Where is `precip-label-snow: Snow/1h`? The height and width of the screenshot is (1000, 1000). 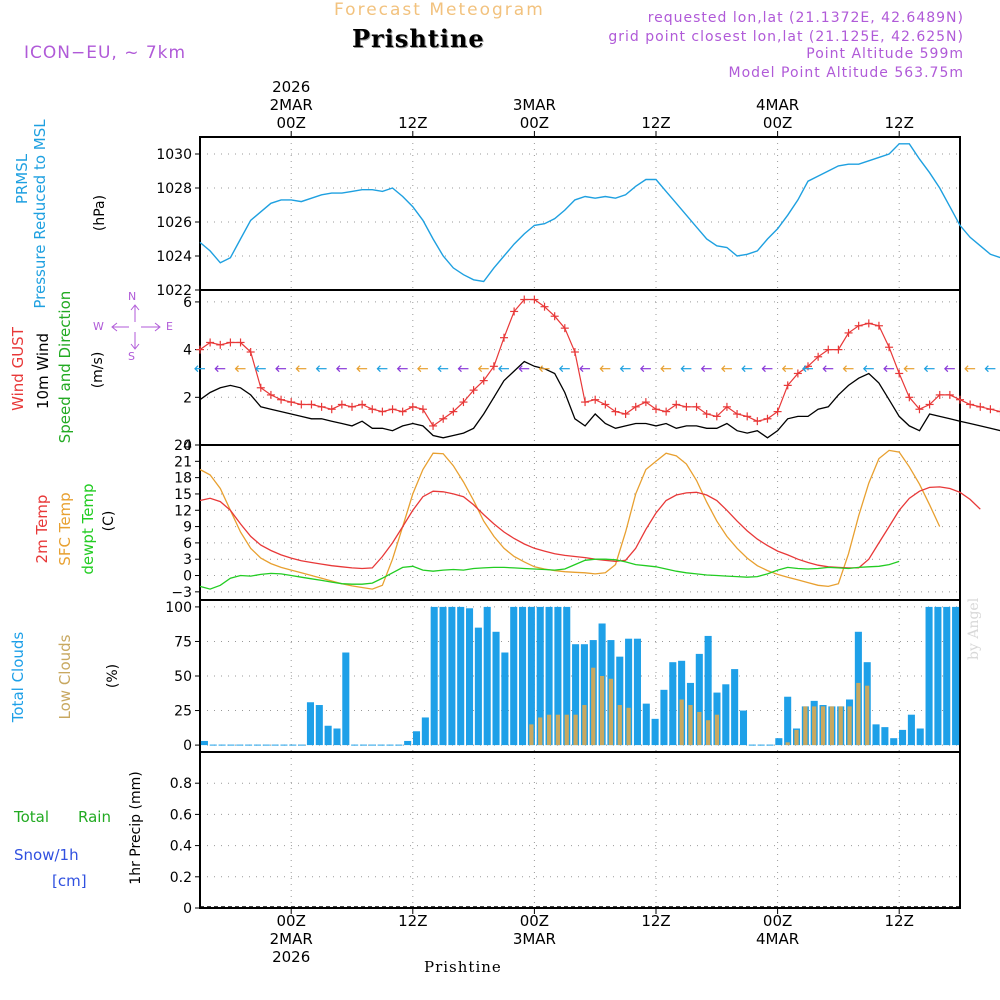 precip-label-snow: Snow/1h is located at coordinates (46, 855).